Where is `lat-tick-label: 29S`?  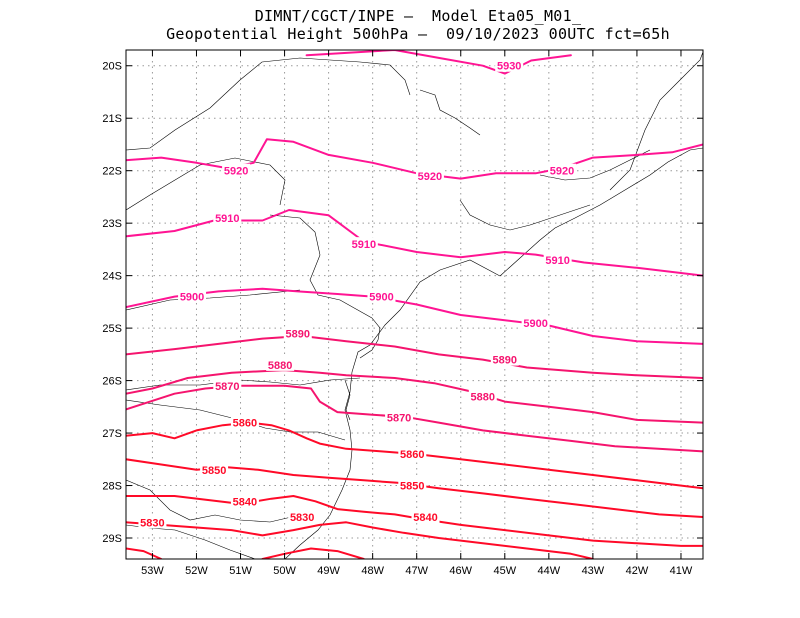
lat-tick-label: 29S is located at coordinates (112, 539).